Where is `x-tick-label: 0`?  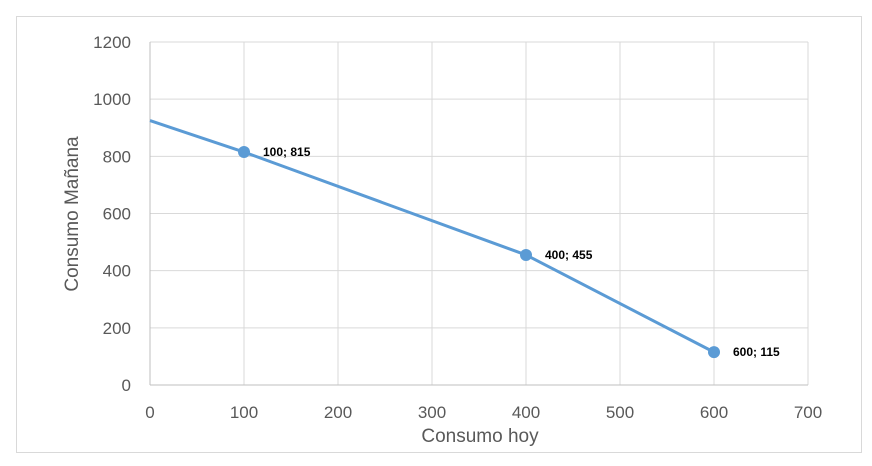 x-tick-label: 0 is located at coordinates (149, 412).